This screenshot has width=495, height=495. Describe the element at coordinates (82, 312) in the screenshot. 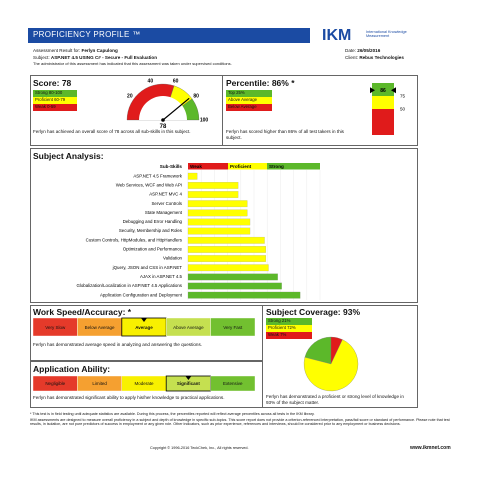

I see `speed-title: Work Speed/Accuracy: *` at that location.